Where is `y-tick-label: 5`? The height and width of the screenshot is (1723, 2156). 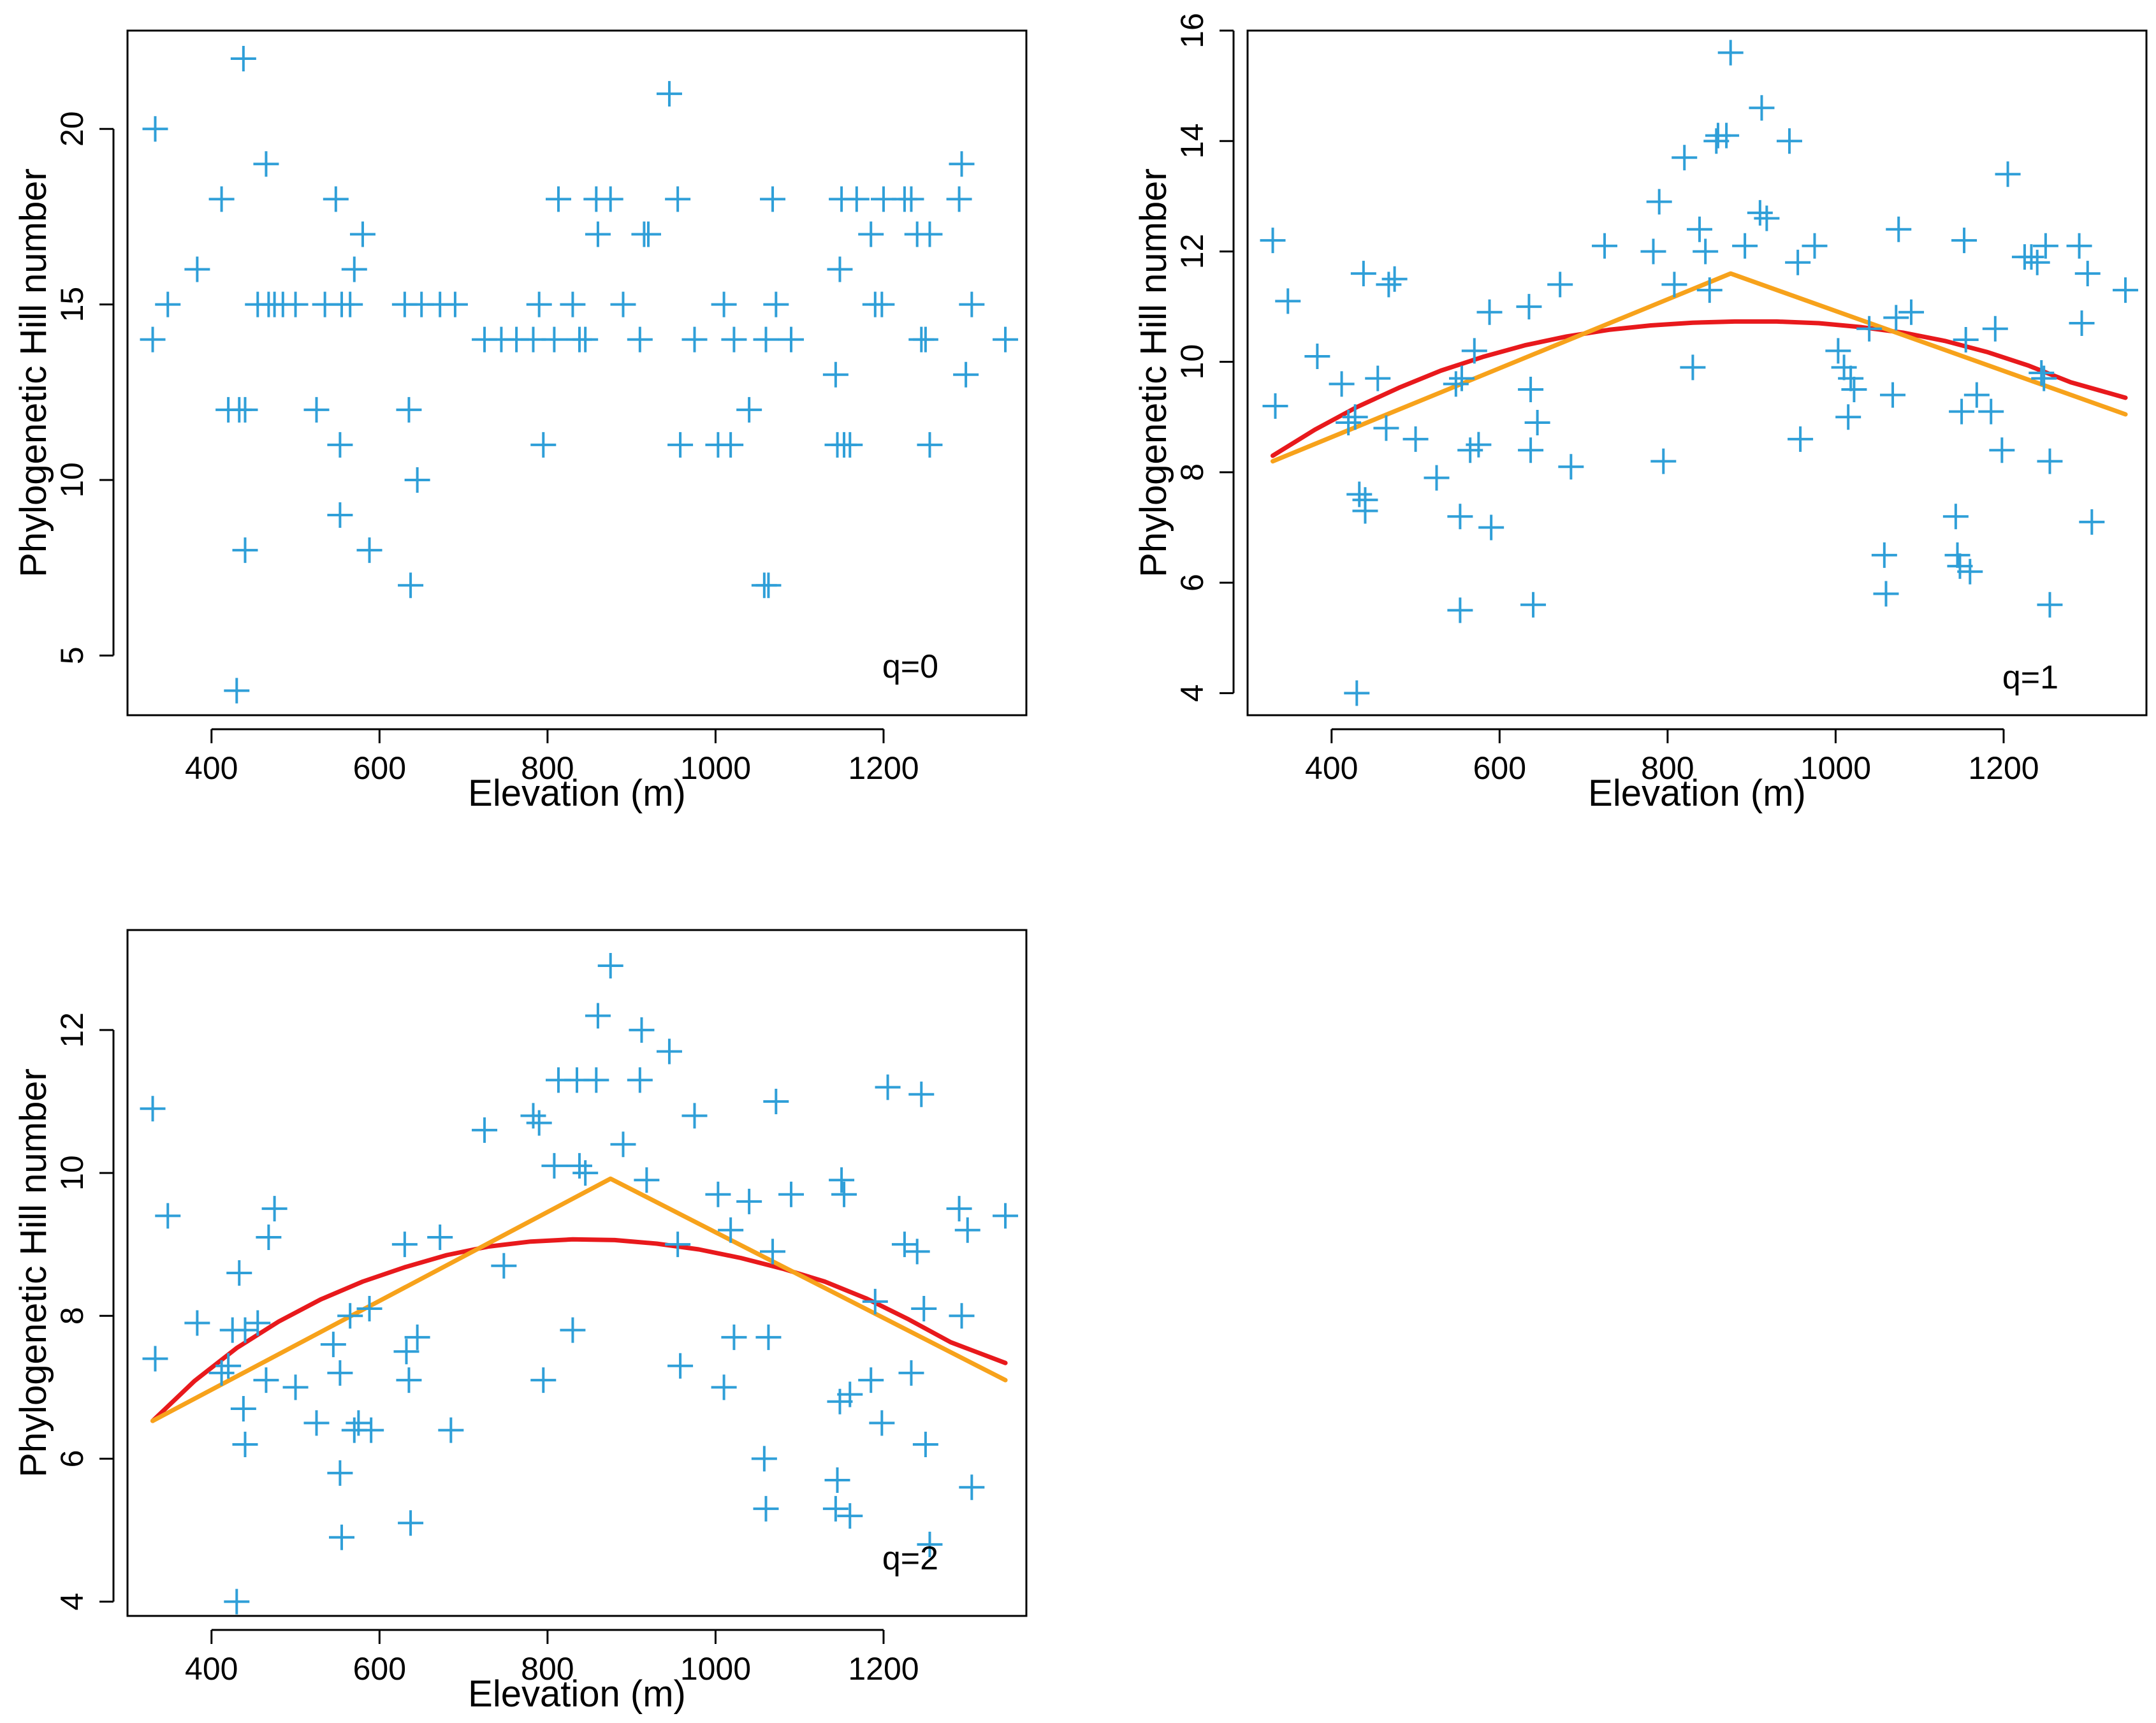
y-tick-label: 5 is located at coordinates (72, 655).